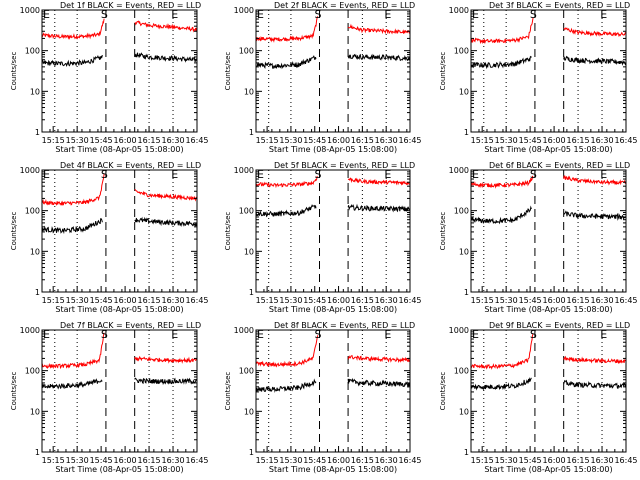 This screenshot has width=640, height=480. Describe the element at coordinates (249, 411) in the screenshot. I see `y-tick-label: 10` at that location.